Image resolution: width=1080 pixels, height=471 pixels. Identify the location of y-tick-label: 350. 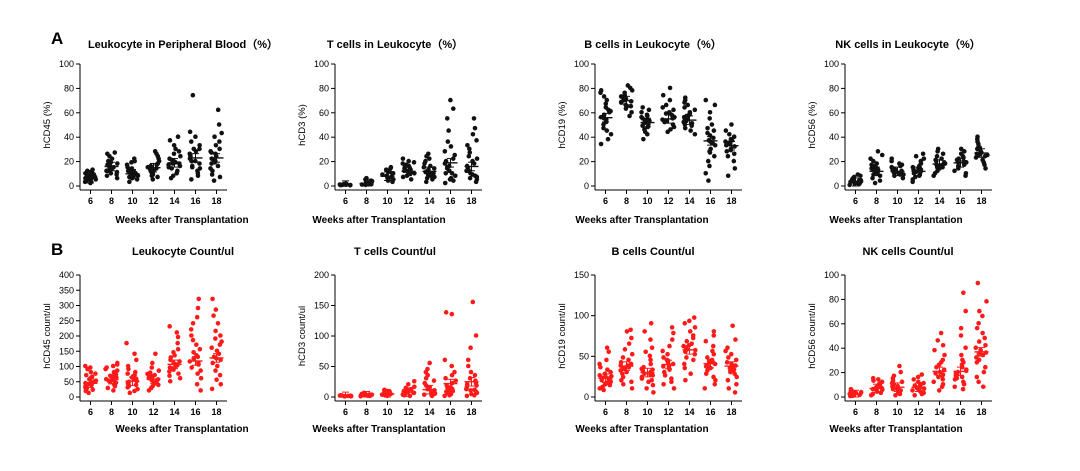
(66, 290).